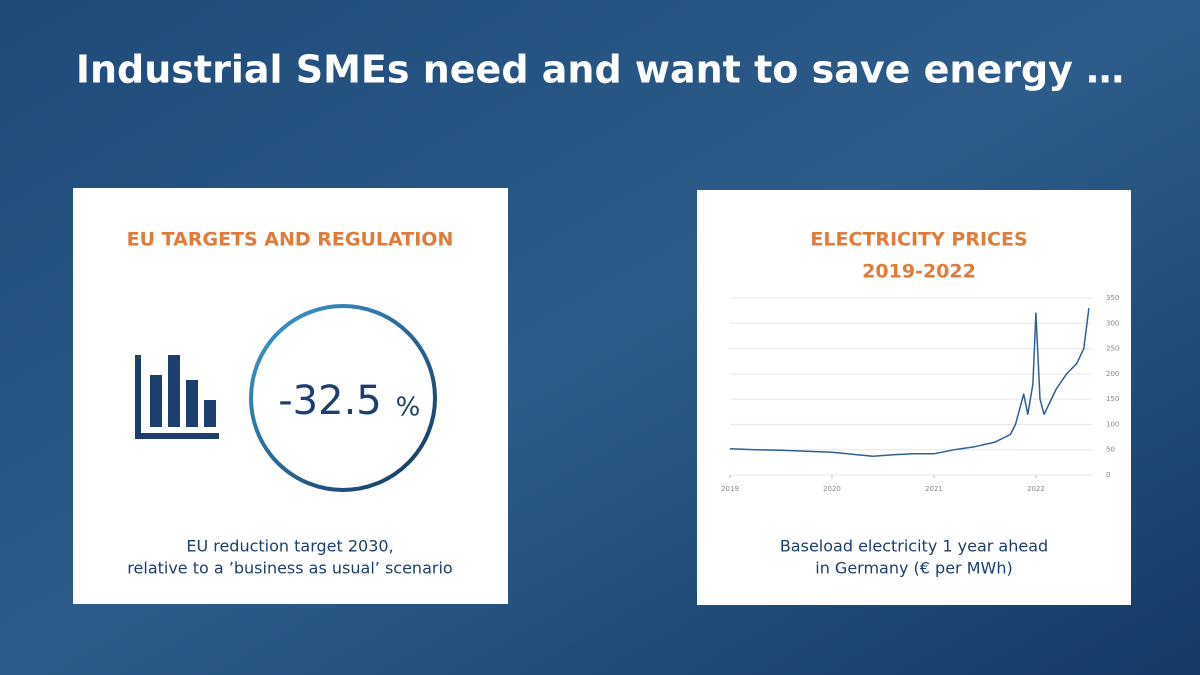 The width and height of the screenshot is (1200, 675). I want to click on y-tick-label: 300, so click(1112, 323).